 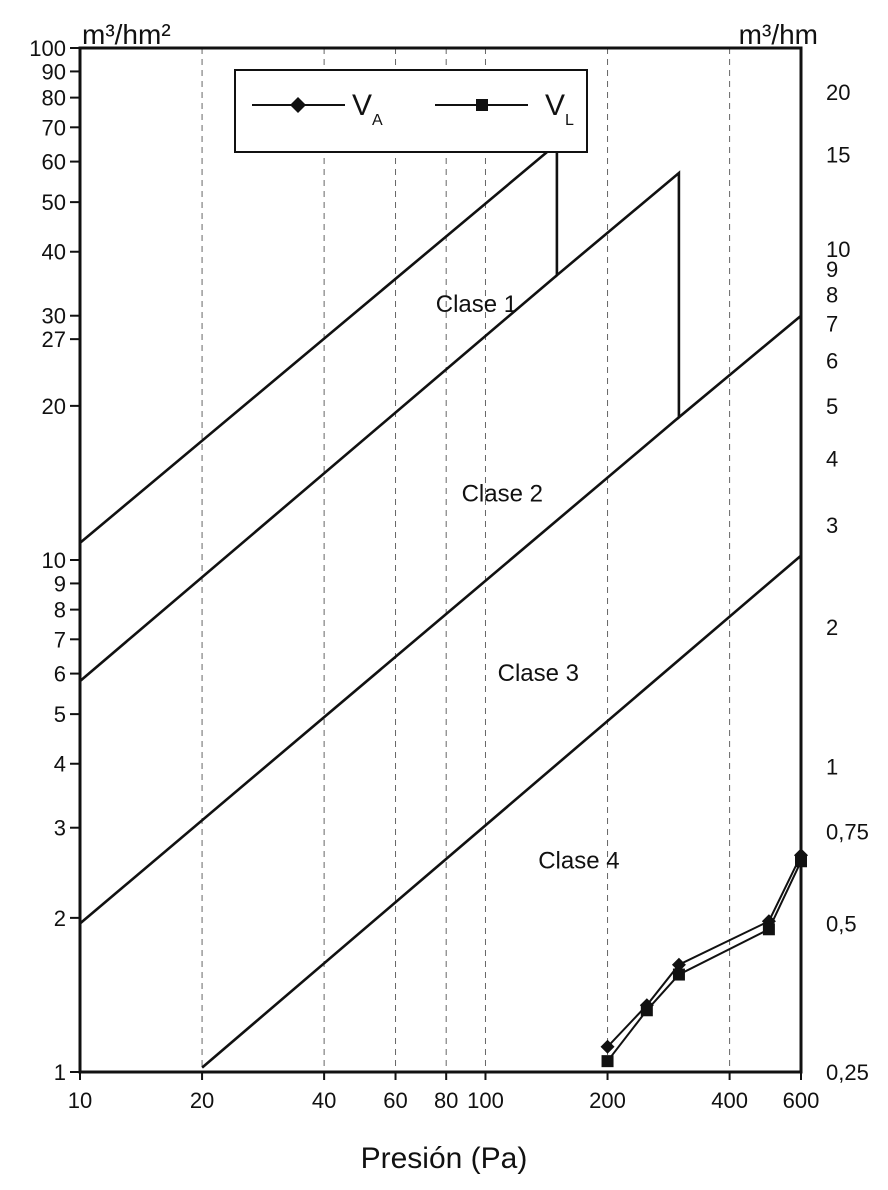 I want to click on right-tick-label-5: 3, so click(x=832, y=525).